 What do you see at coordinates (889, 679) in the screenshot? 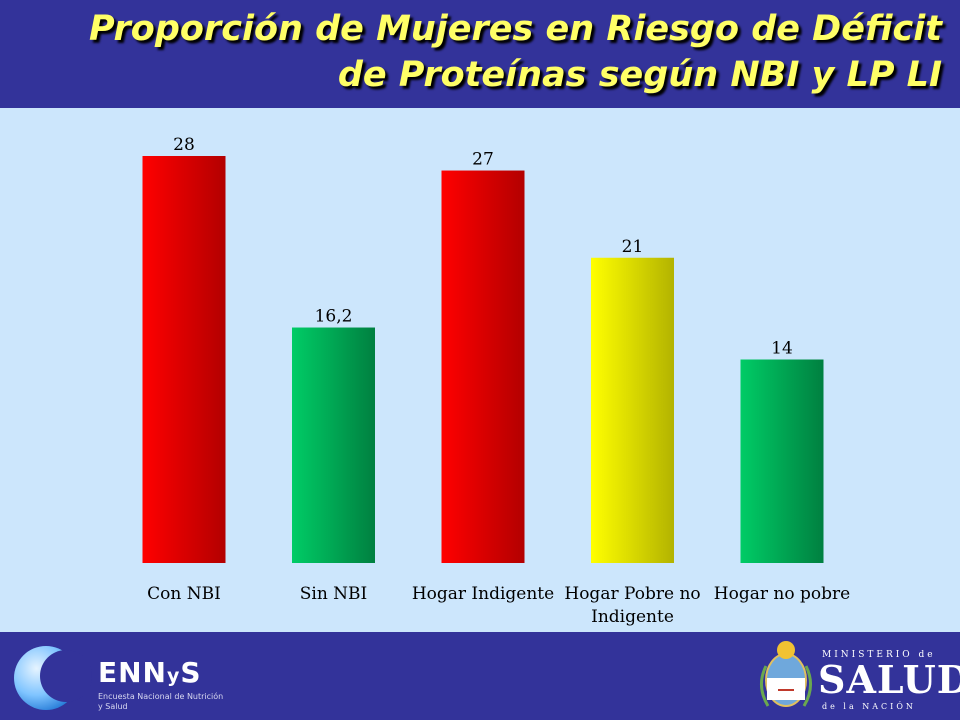
I see `salud-word: SALUD` at bounding box center [889, 679].